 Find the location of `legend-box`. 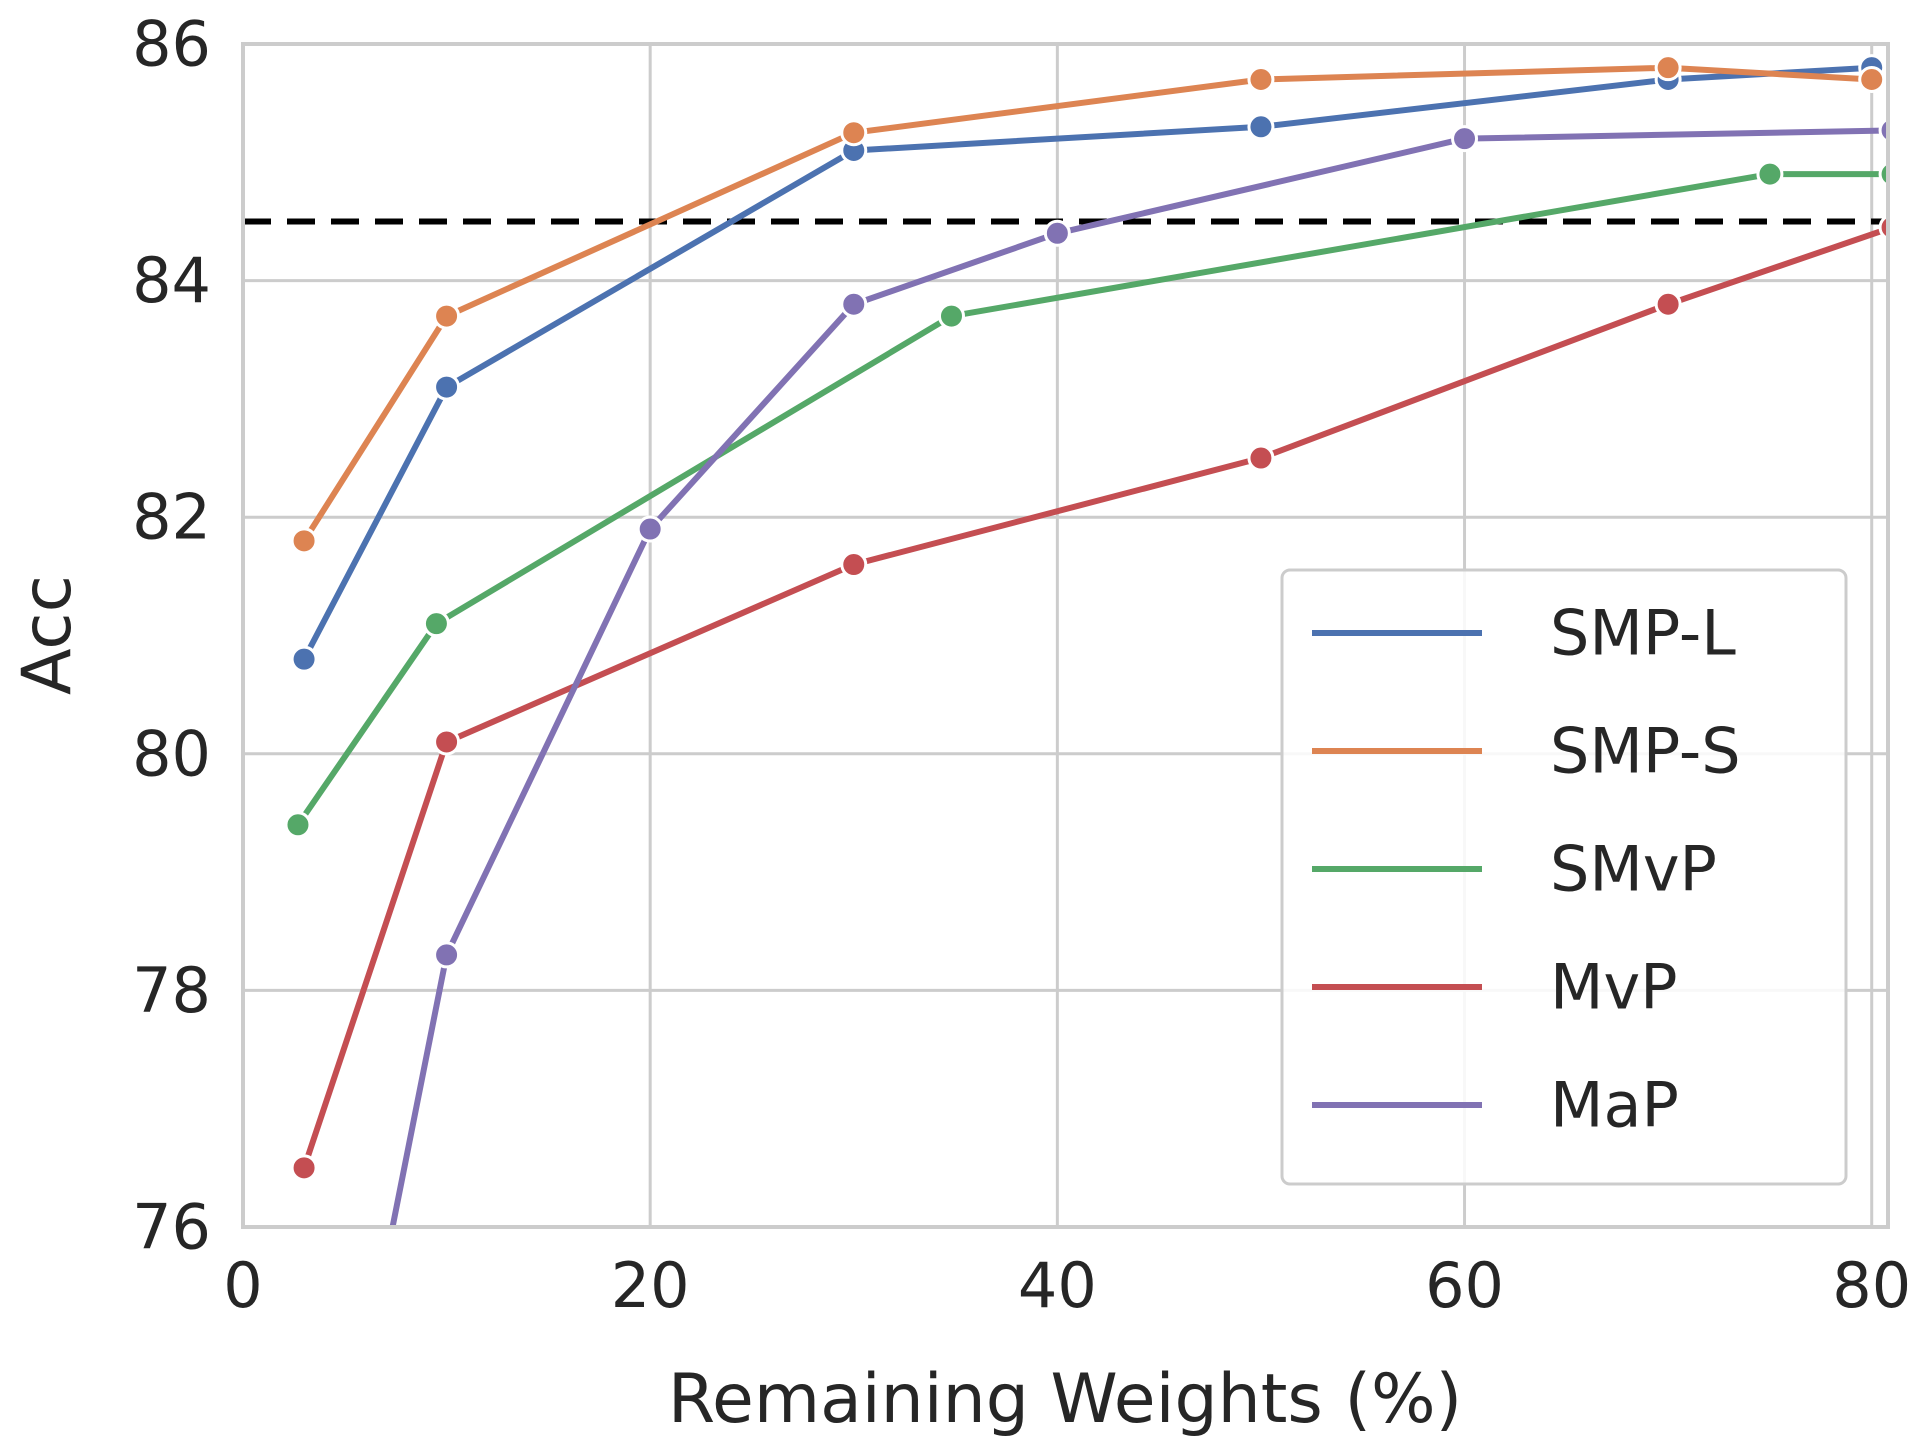

legend-box is located at coordinates (1564, 877).